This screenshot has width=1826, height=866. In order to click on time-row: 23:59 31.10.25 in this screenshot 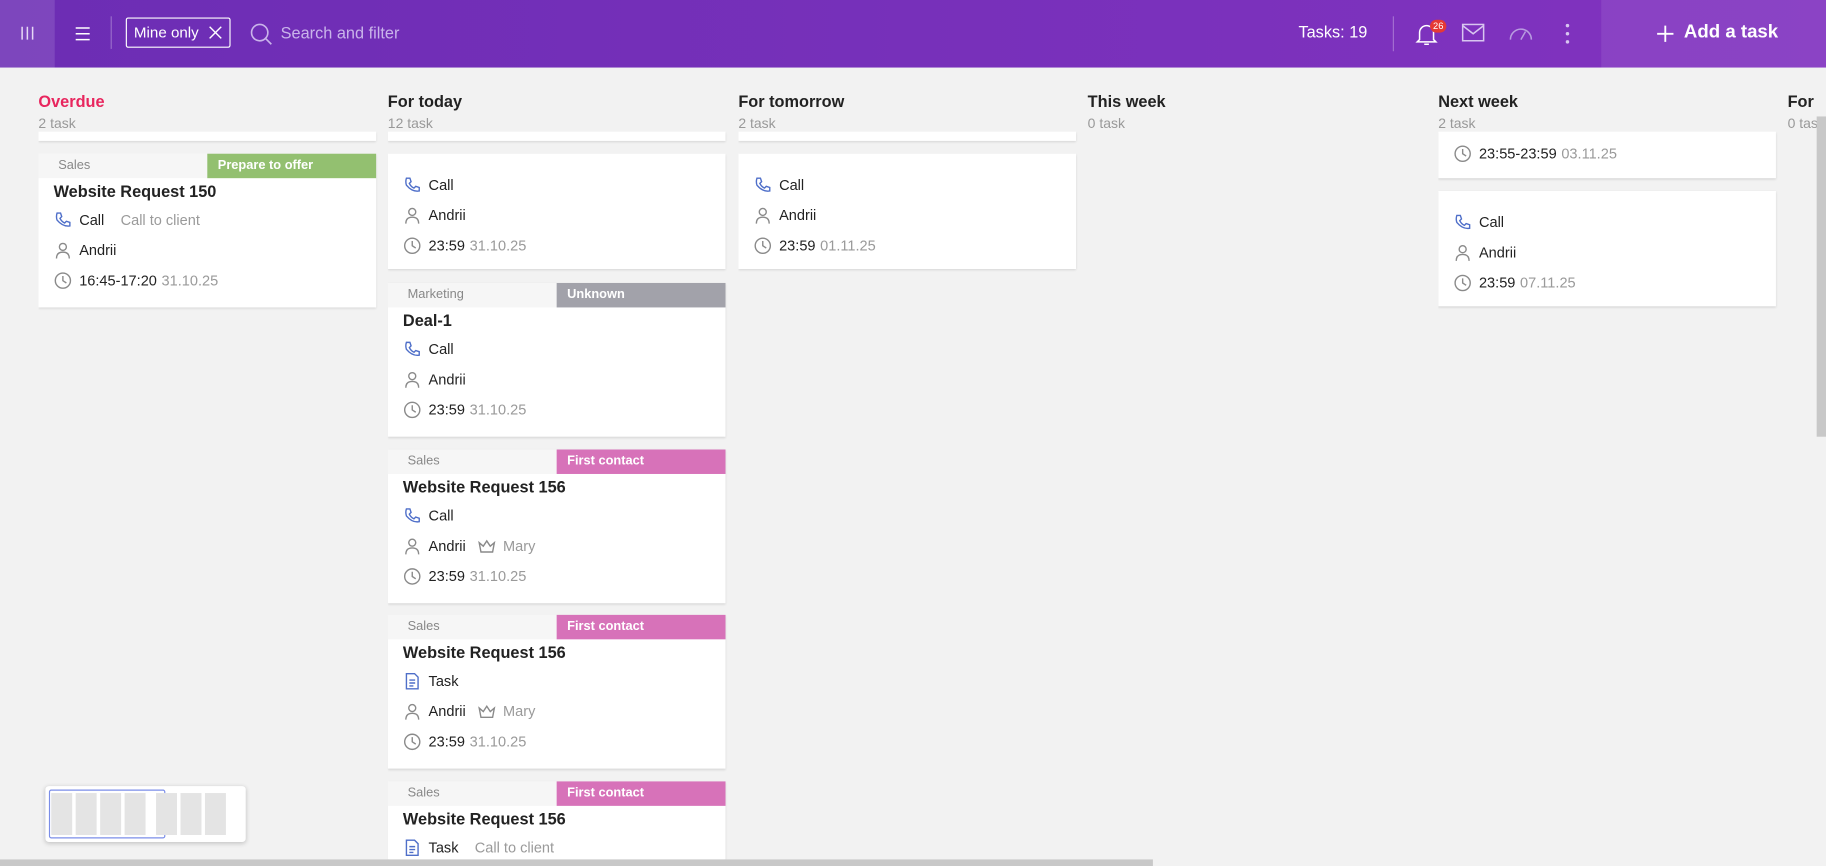, I will do `click(557, 410)`.